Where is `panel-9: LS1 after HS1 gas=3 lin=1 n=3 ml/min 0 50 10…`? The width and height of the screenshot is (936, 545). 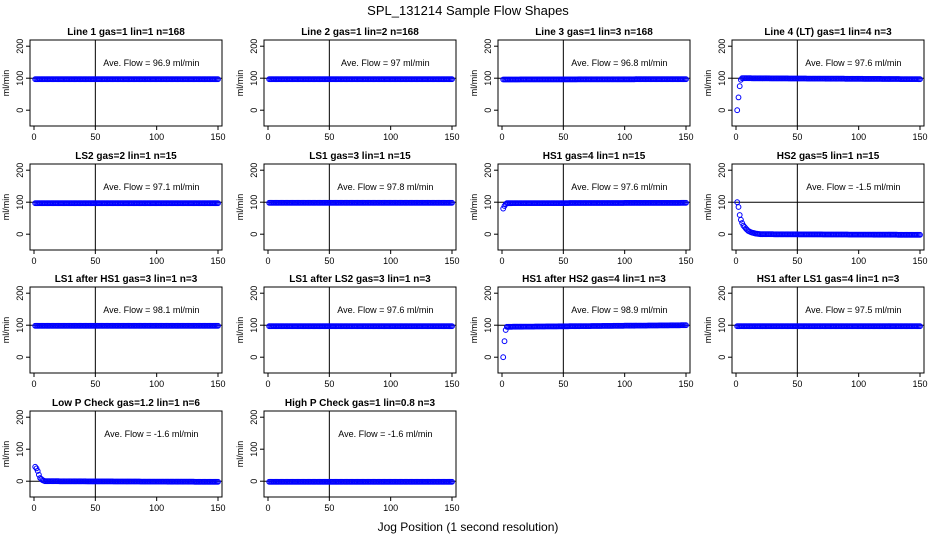
panel-9: LS1 after HS1 gas=3 lin=1 n=3 ml/min 0 50 10… is located at coordinates (113, 331).